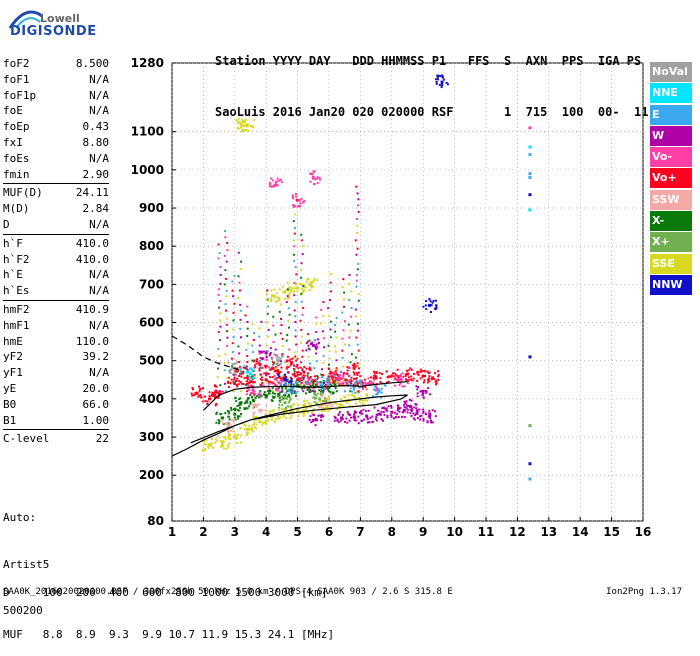 This screenshot has height=656, width=700. What do you see at coordinates (392, 532) in the screenshot?
I see `x-tick-label: 8` at bounding box center [392, 532].